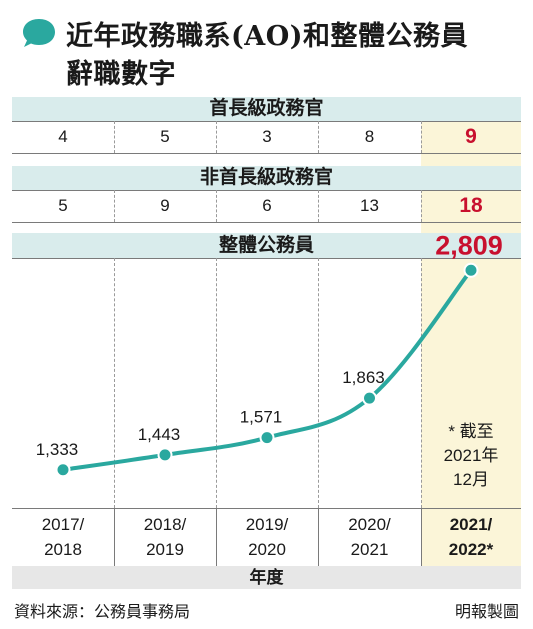 This screenshot has height=629, width=533. I want to click on x-tick-2018: 2018/2019, so click(165, 537).